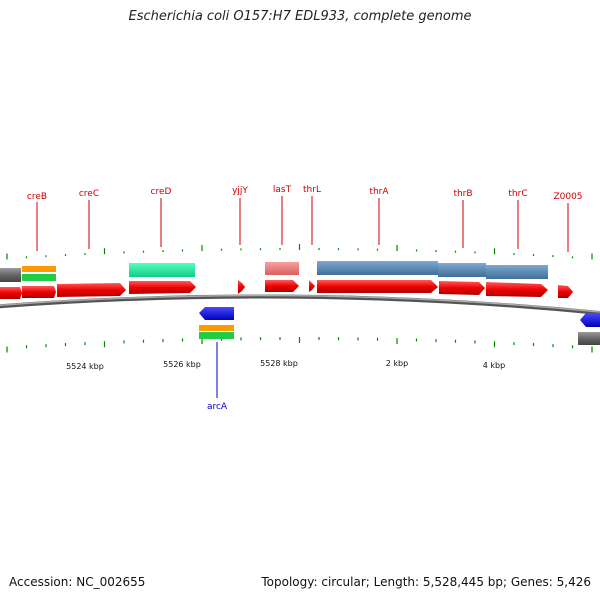 The height and width of the screenshot is (600, 600). Describe the element at coordinates (462, 270) in the screenshot. I see `gene-feature-thrB-block` at that location.